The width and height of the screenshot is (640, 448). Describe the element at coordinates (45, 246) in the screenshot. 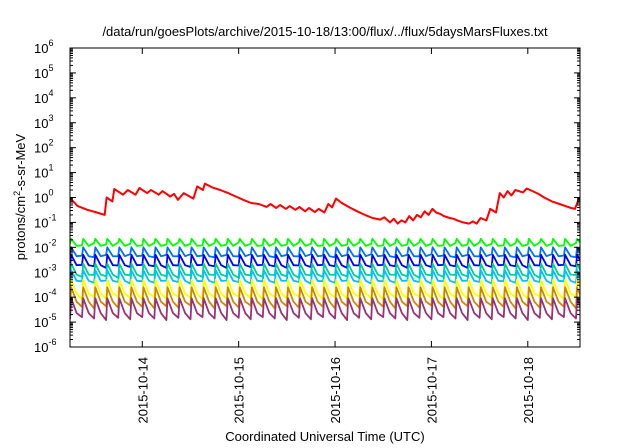

I see `y-tick-label: 10⁻²` at that location.